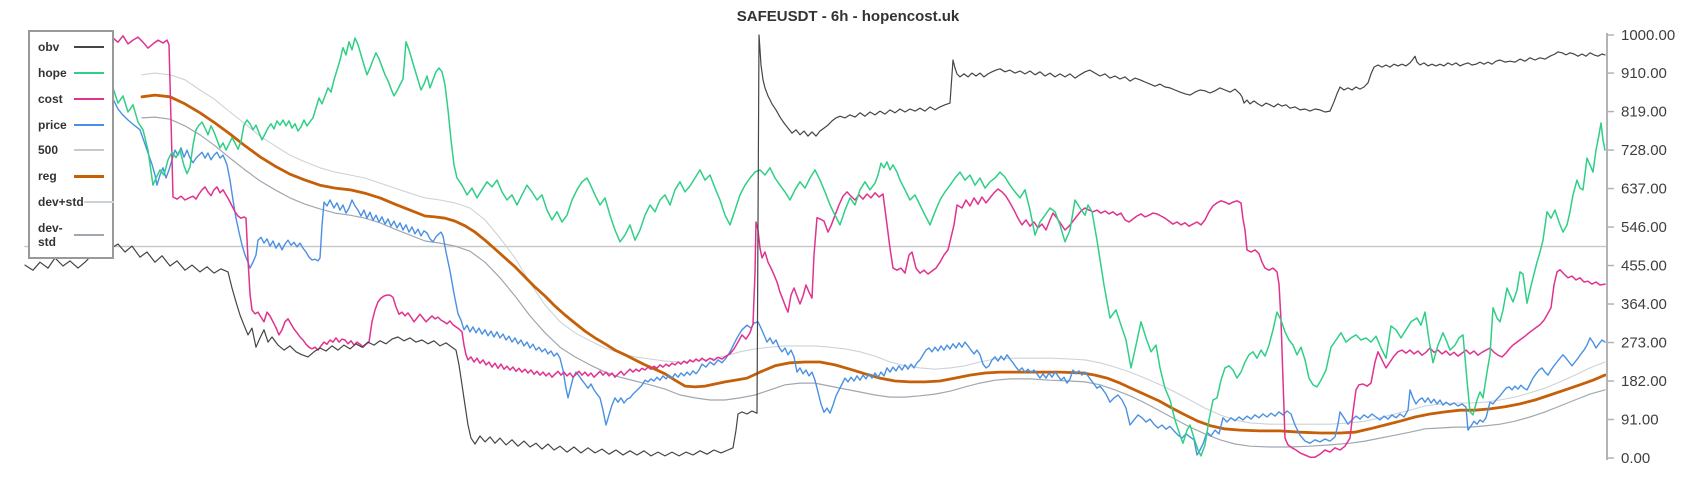 Image resolution: width=1700 pixels, height=500 pixels. Describe the element at coordinates (1644, 381) in the screenshot. I see `y-tick-label: 182.00` at that location.